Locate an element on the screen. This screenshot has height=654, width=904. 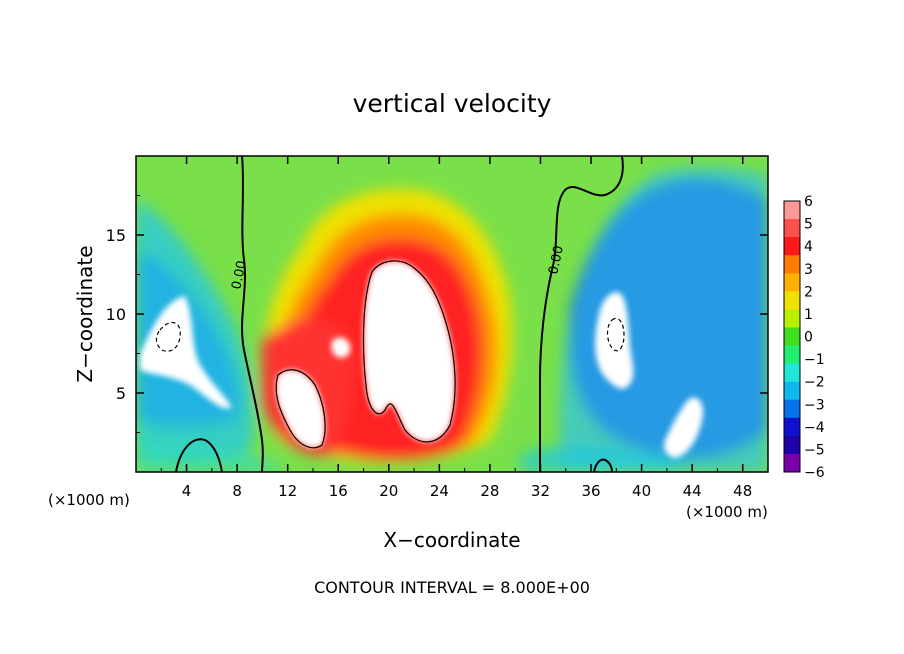
downdraft-lower-right-band is located at coordinates (600, 458).